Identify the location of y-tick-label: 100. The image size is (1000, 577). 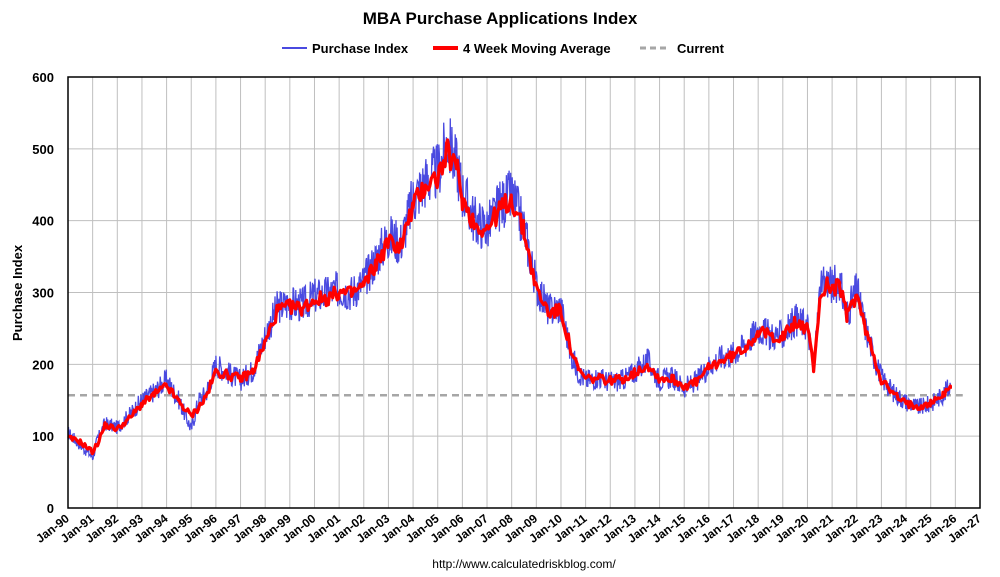
(43, 436).